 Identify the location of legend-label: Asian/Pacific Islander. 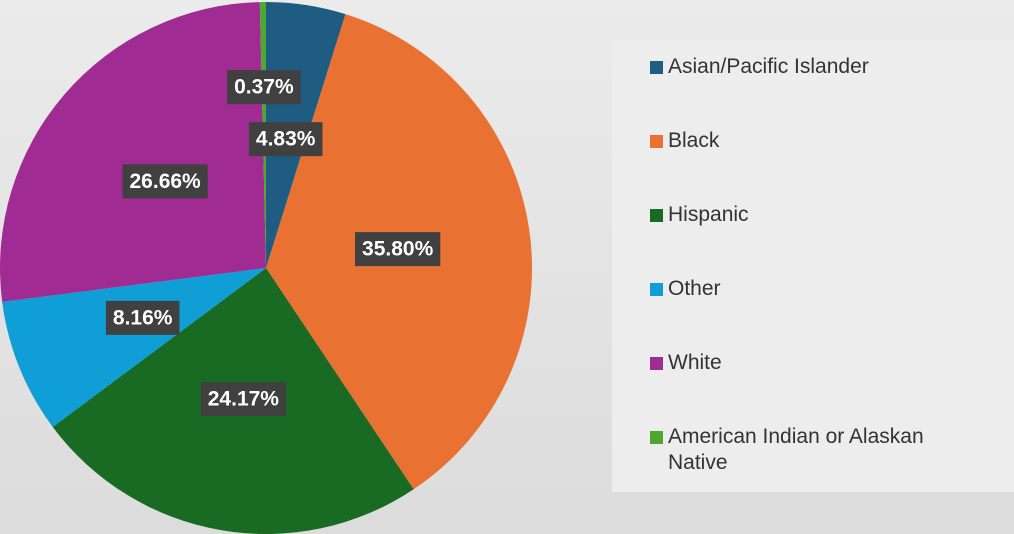
(768, 66).